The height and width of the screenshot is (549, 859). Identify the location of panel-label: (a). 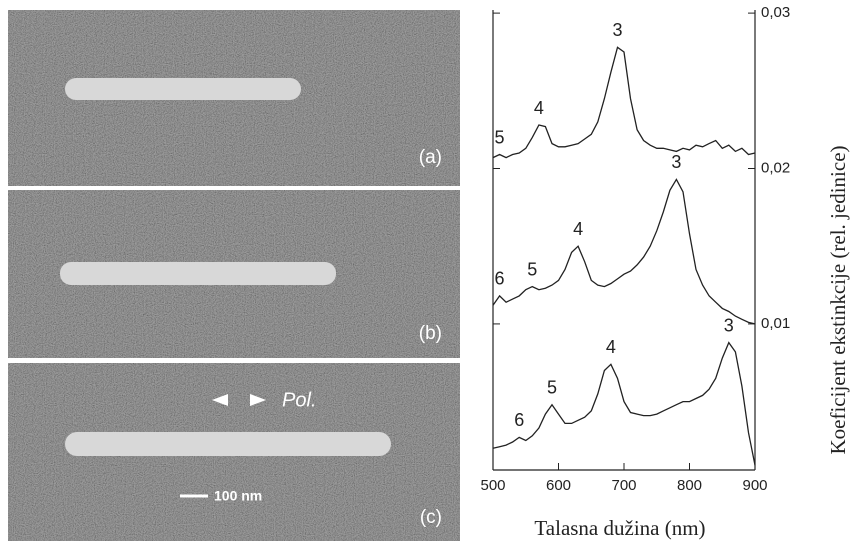
(430, 157).